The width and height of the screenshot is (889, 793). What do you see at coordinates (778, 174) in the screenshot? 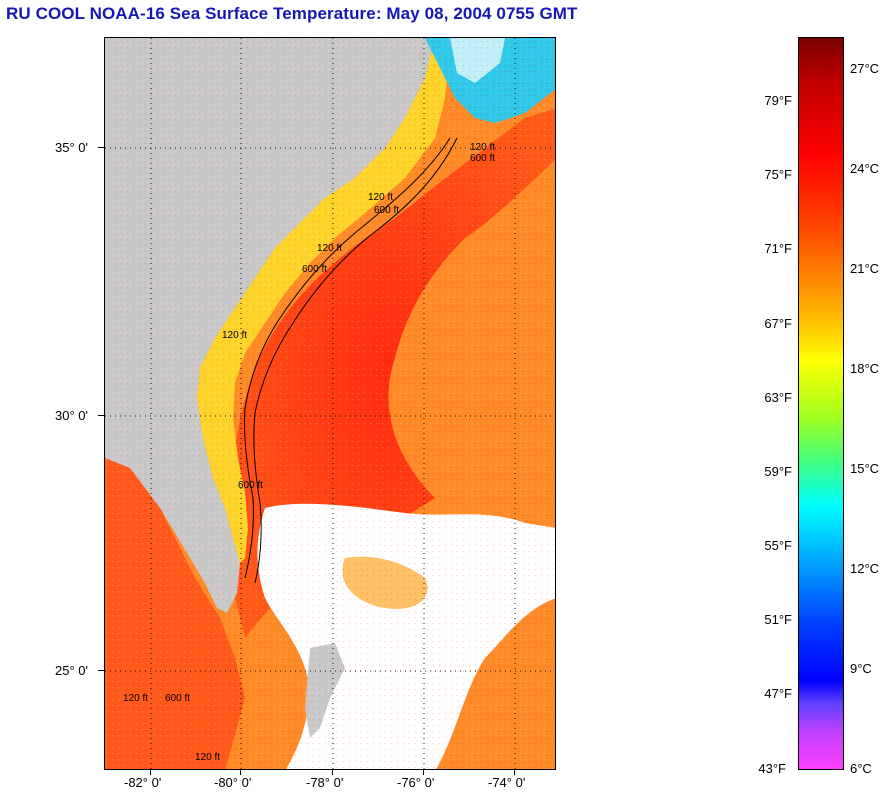
I see `colorbar-label-f: 75°F` at bounding box center [778, 174].